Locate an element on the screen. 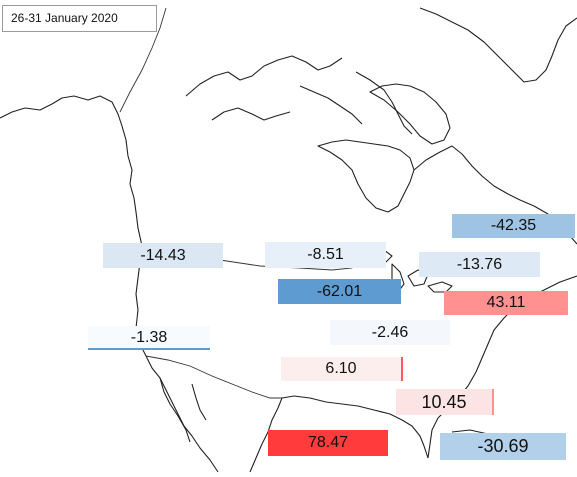 This screenshot has height=477, width=577. coastline-baja is located at coordinates (183, 410).